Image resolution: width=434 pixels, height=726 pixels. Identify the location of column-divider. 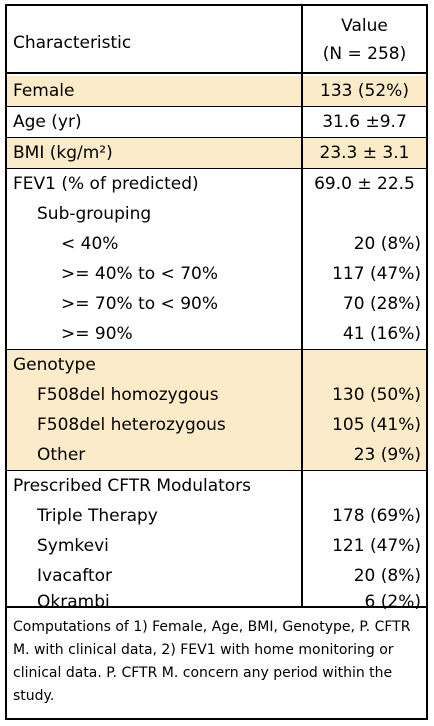
(302, 306).